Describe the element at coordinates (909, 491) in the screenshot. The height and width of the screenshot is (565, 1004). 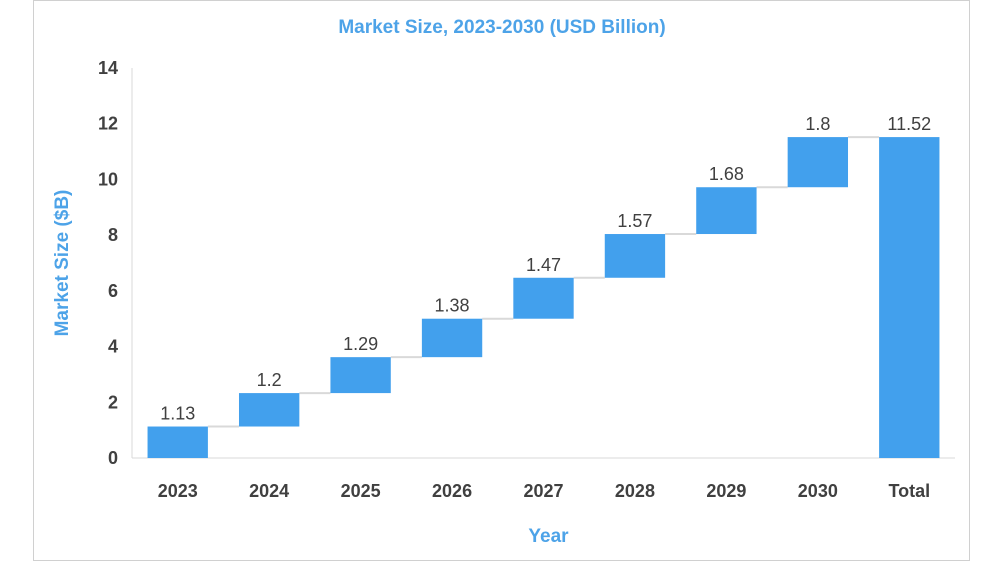
I see `x-tick-label: Total` at that location.